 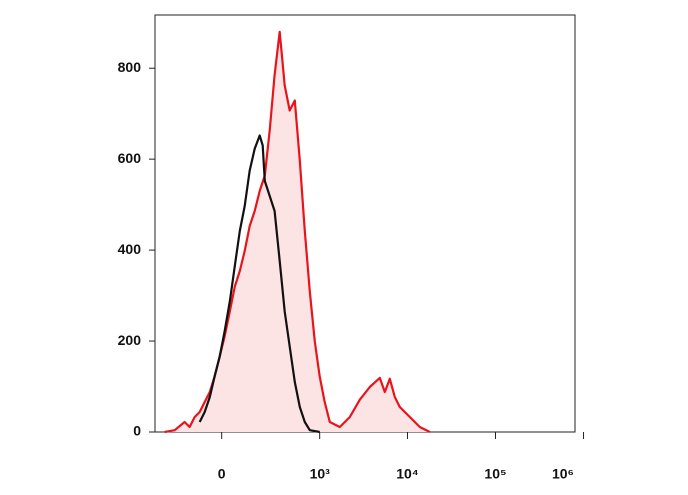 What do you see at coordinates (222, 474) in the screenshot?
I see `x-tick-label: 0` at bounding box center [222, 474].